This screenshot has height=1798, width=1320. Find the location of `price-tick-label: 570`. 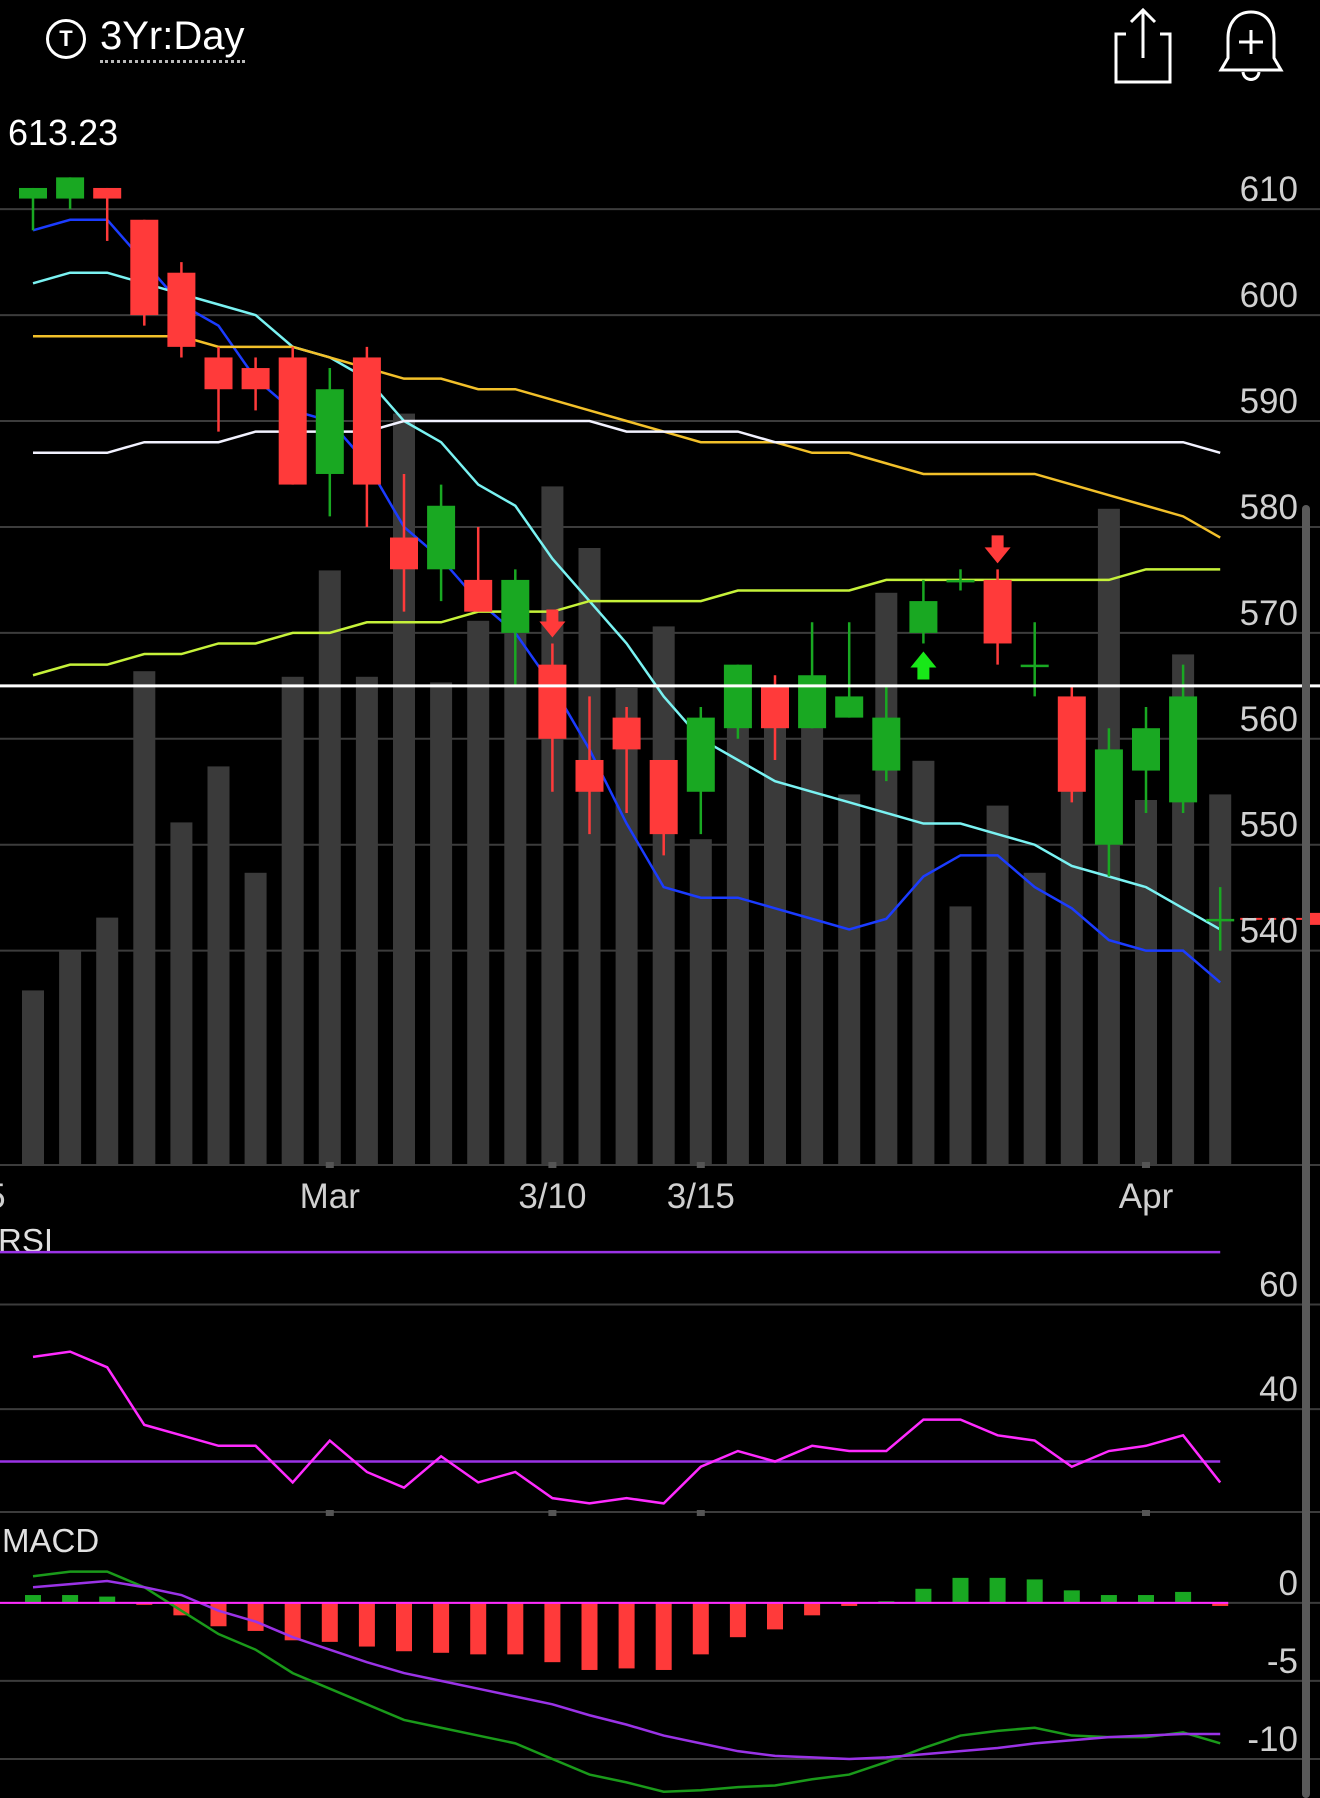

price-tick-label: 570 is located at coordinates (1269, 613).